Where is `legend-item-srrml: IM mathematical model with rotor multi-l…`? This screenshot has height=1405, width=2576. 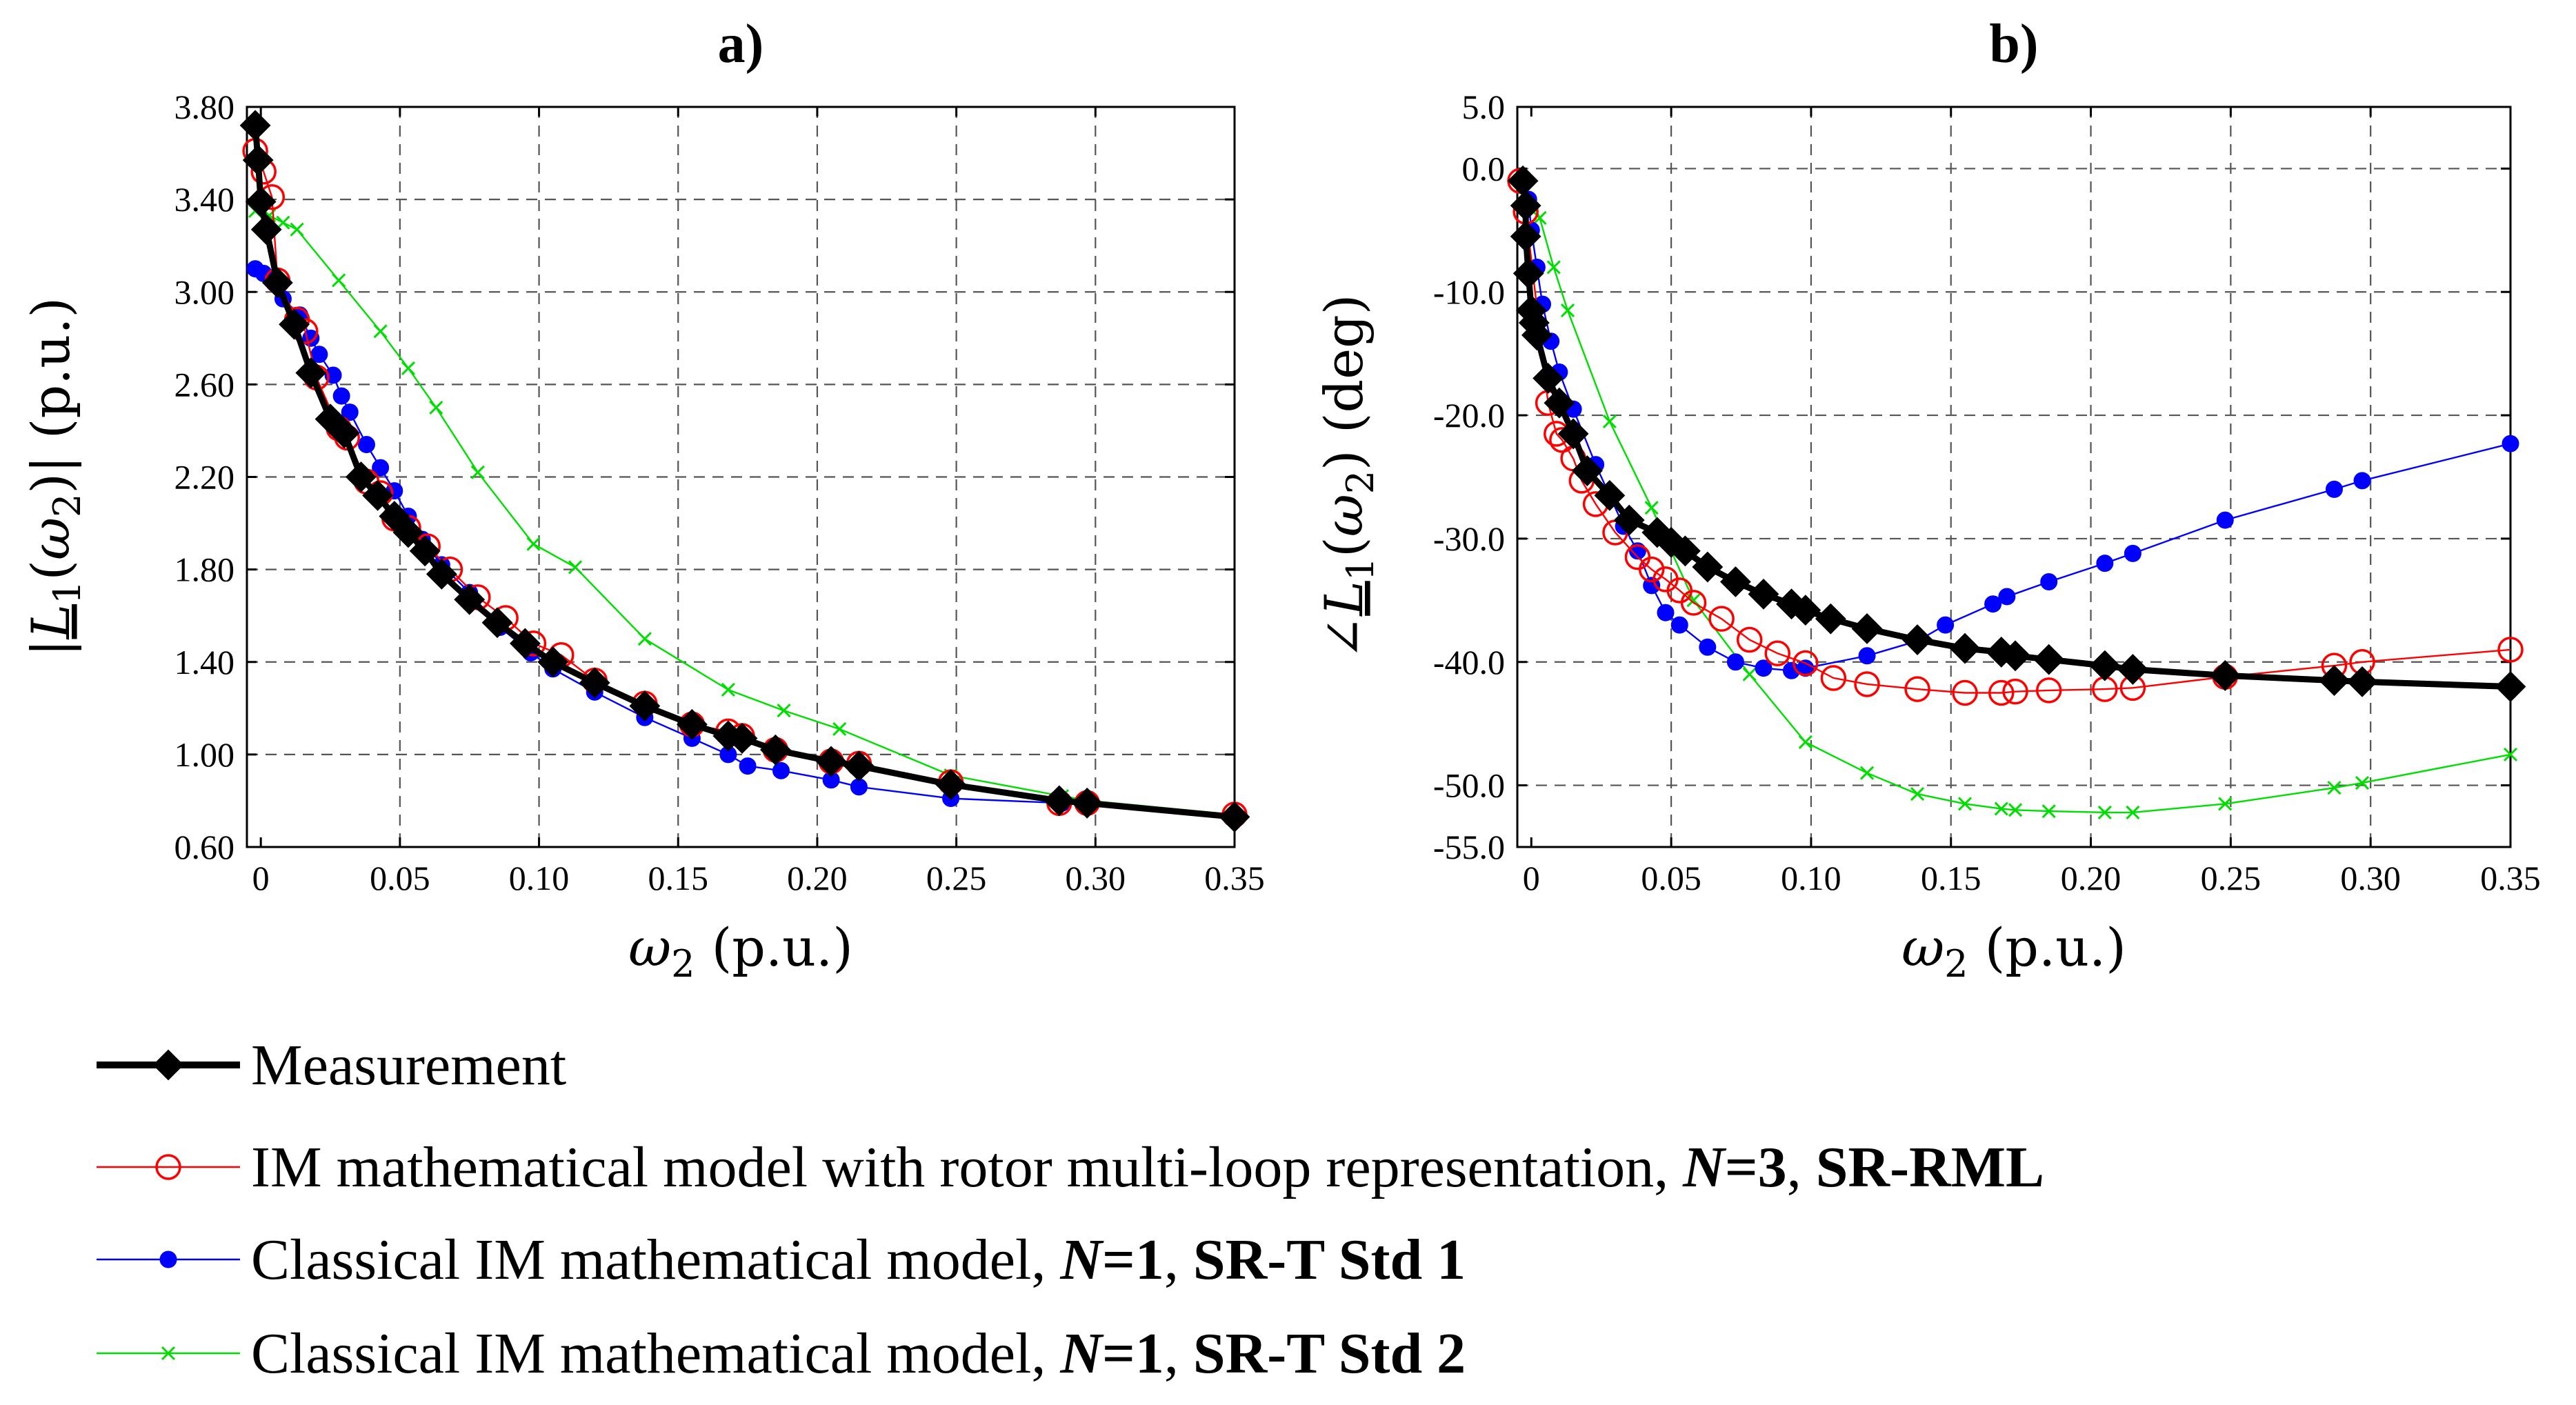 legend-item-srrml: IM mathematical model with rotor multi-l… is located at coordinates (1070, 1167).